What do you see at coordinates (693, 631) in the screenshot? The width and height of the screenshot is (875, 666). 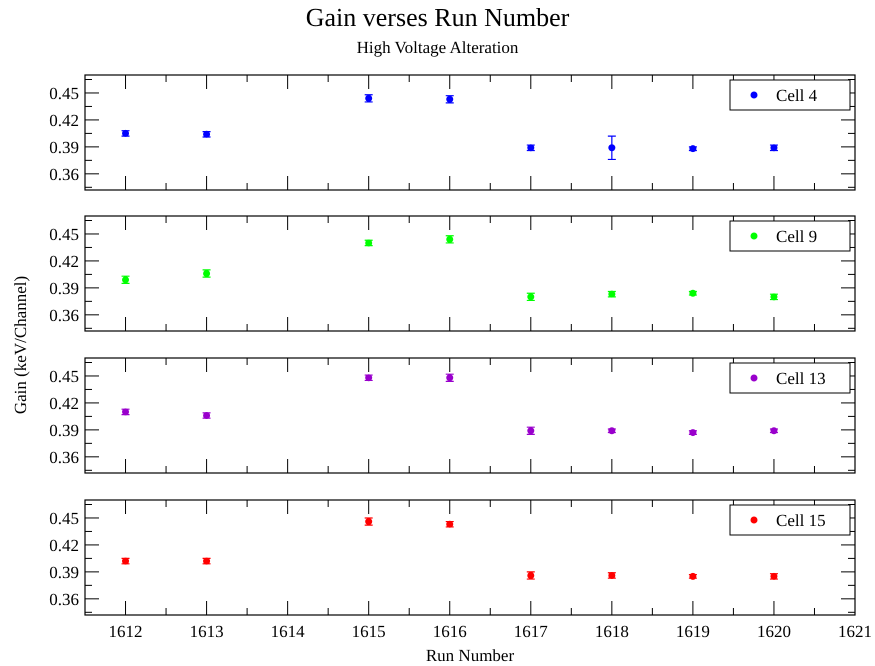 I see `x-tick-label: 1619` at bounding box center [693, 631].